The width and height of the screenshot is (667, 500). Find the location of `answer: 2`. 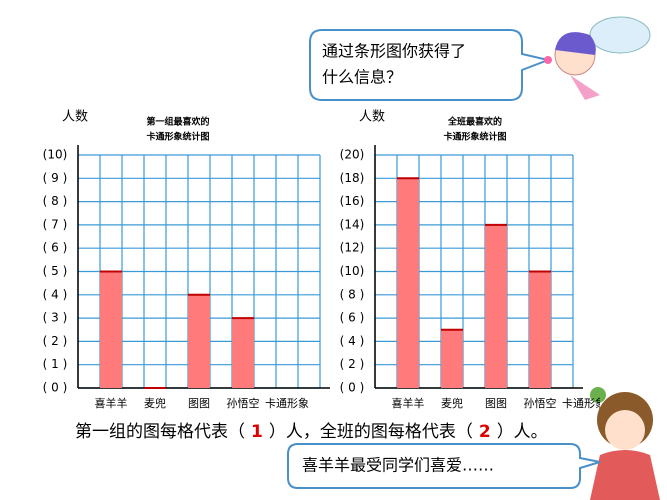

answer: 2 is located at coordinates (485, 432).